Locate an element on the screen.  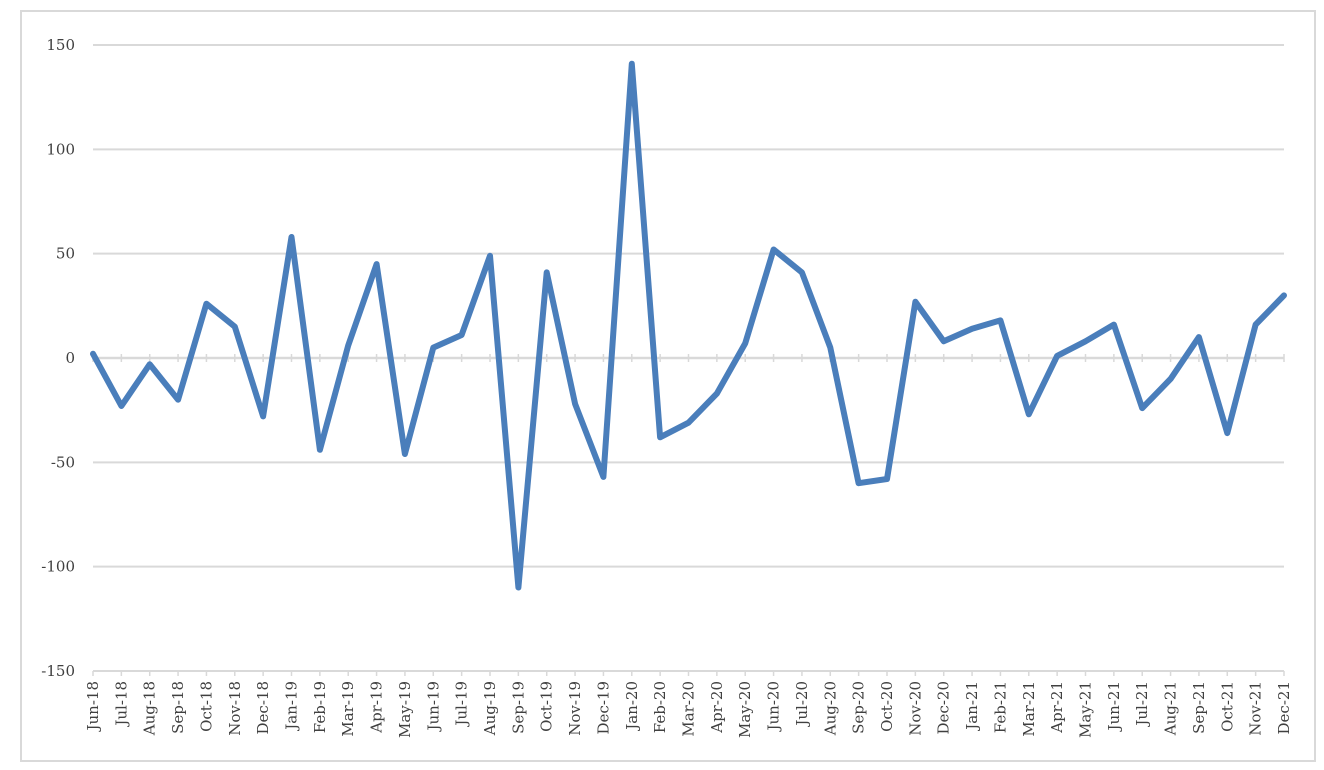
x-tick-label: Mar-19 is located at coordinates (348, 709).